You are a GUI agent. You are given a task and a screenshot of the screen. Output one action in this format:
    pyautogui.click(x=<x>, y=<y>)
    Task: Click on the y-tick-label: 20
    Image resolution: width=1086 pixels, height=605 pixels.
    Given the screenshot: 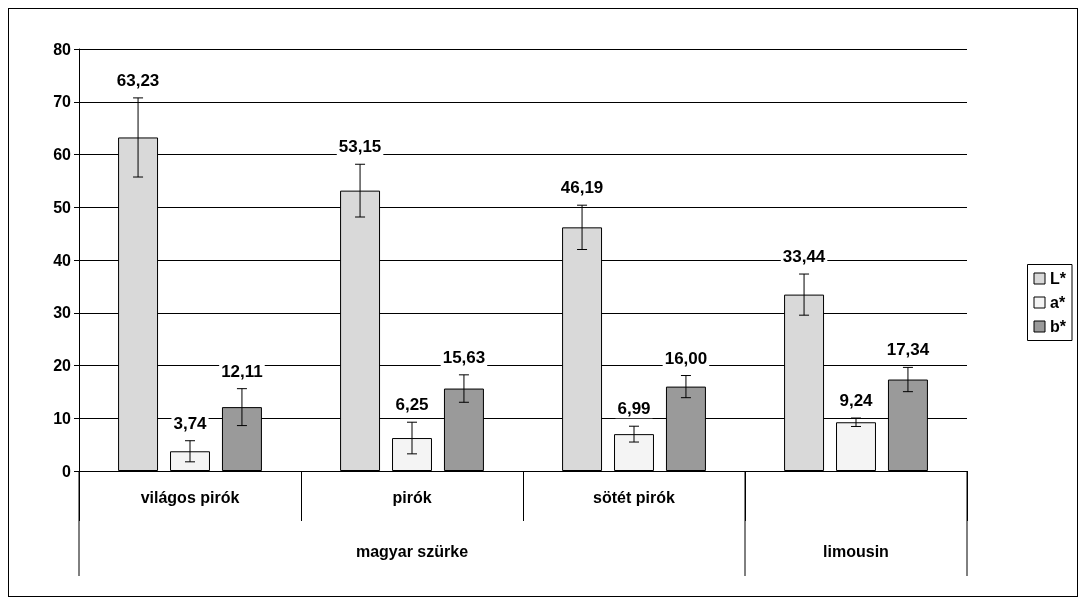 What is the action you would take?
    pyautogui.click(x=62, y=365)
    